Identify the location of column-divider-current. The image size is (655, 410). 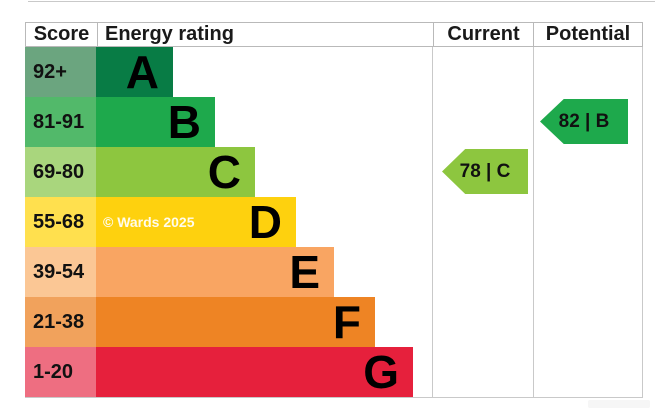
(432, 222).